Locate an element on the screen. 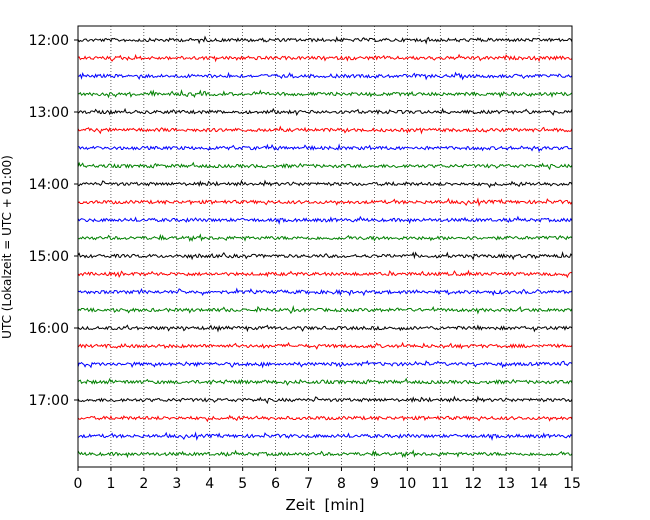  x-tick-label: 6 is located at coordinates (275, 484).